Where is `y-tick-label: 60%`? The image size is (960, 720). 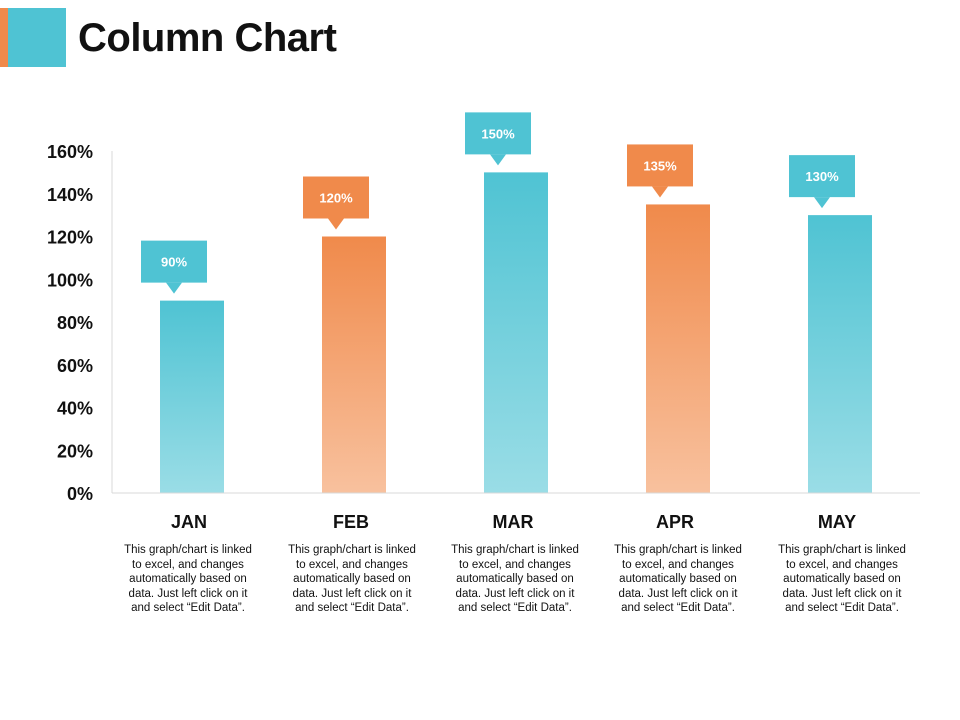 y-tick-label: 60% is located at coordinates (75, 366).